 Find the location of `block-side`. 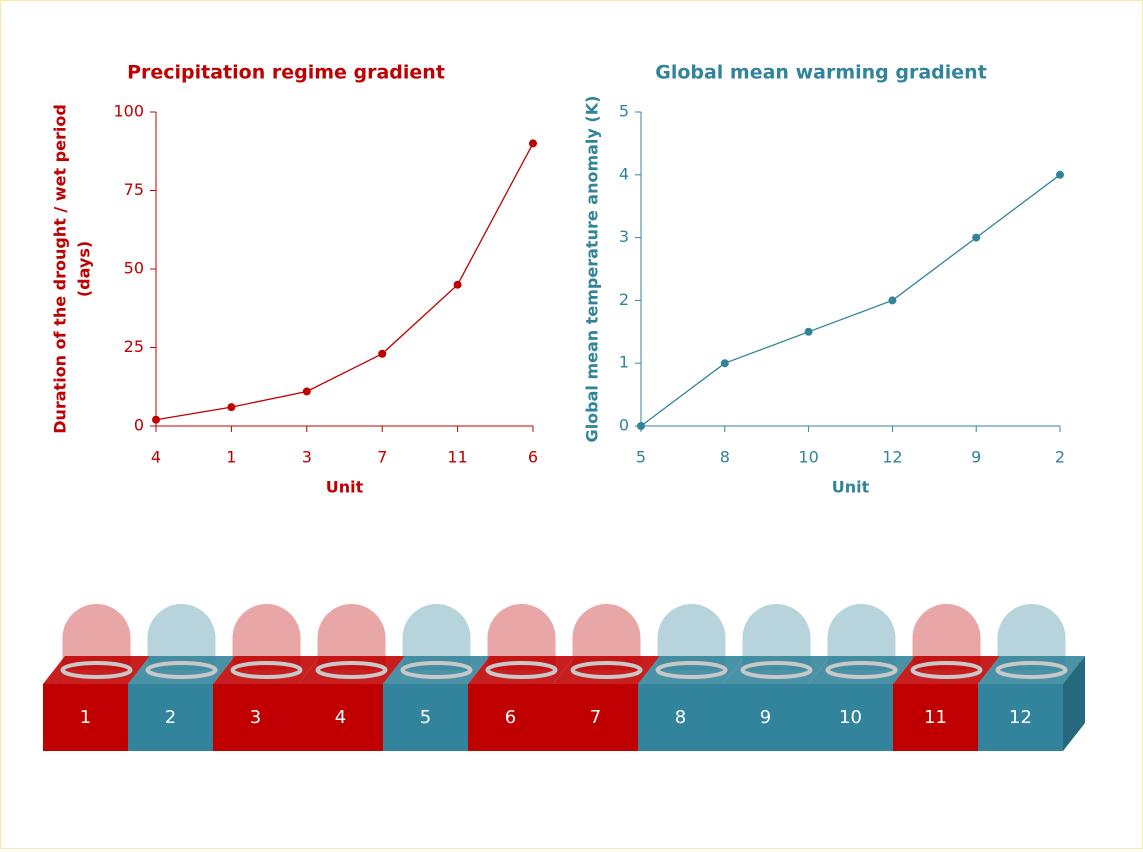

block-side is located at coordinates (1074, 703).